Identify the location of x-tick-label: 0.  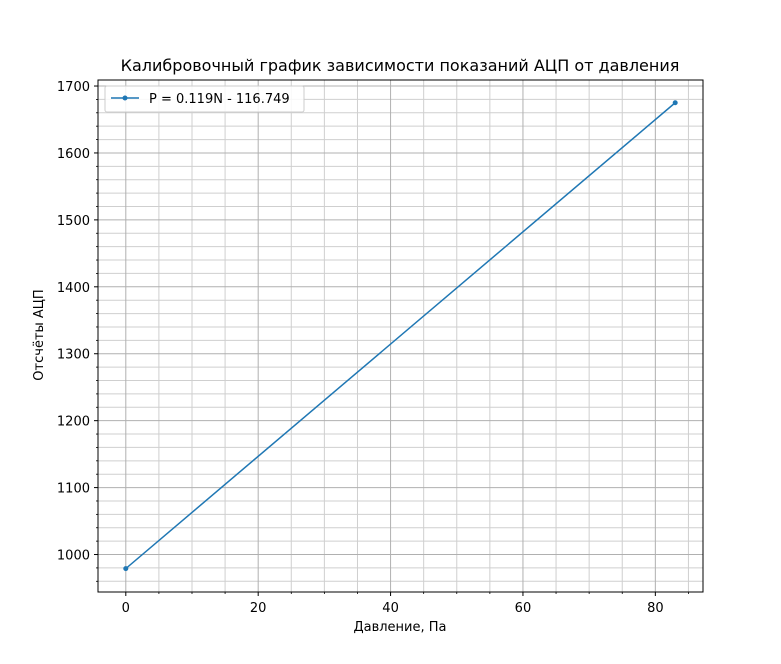
(126, 608).